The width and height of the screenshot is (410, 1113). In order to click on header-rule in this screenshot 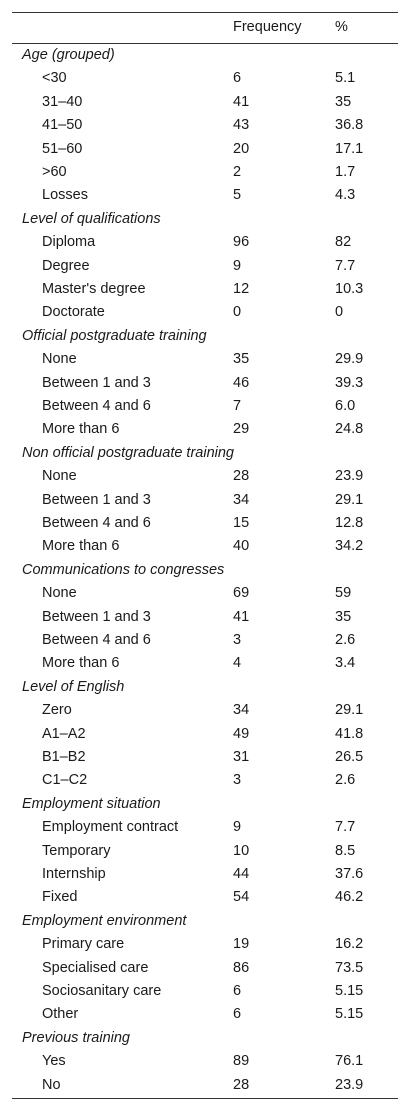, I will do `click(205, 43)`.